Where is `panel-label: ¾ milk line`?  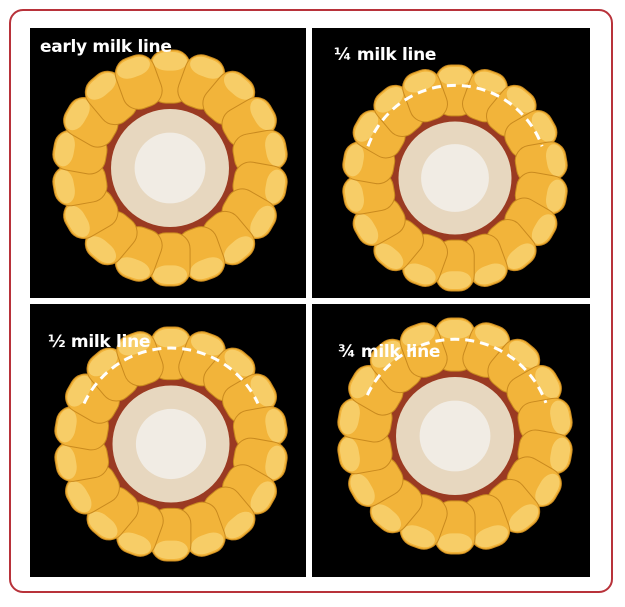
panel-label: ¾ milk line is located at coordinates (389, 352).